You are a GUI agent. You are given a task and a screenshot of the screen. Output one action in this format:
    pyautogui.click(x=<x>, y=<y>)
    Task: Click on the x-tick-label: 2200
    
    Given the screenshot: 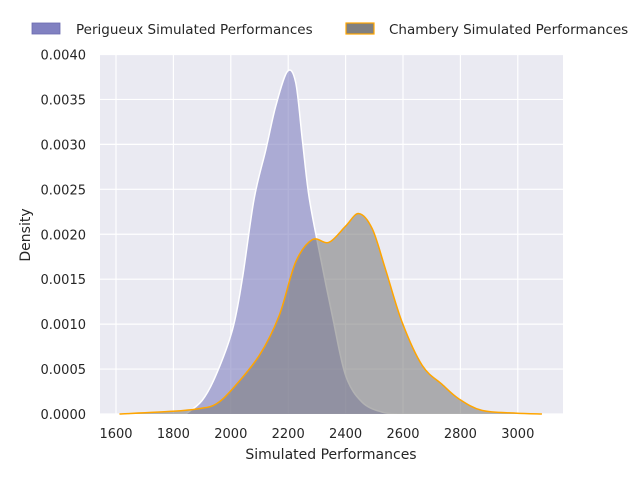 What is the action you would take?
    pyautogui.click(x=288, y=434)
    